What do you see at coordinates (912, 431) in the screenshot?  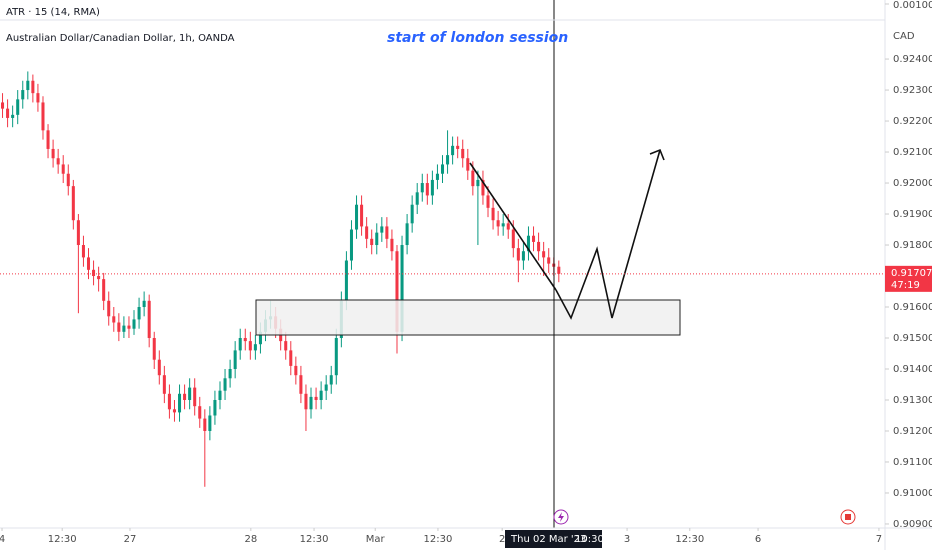 I see `y-tick-label: 0.91200` at bounding box center [912, 431].